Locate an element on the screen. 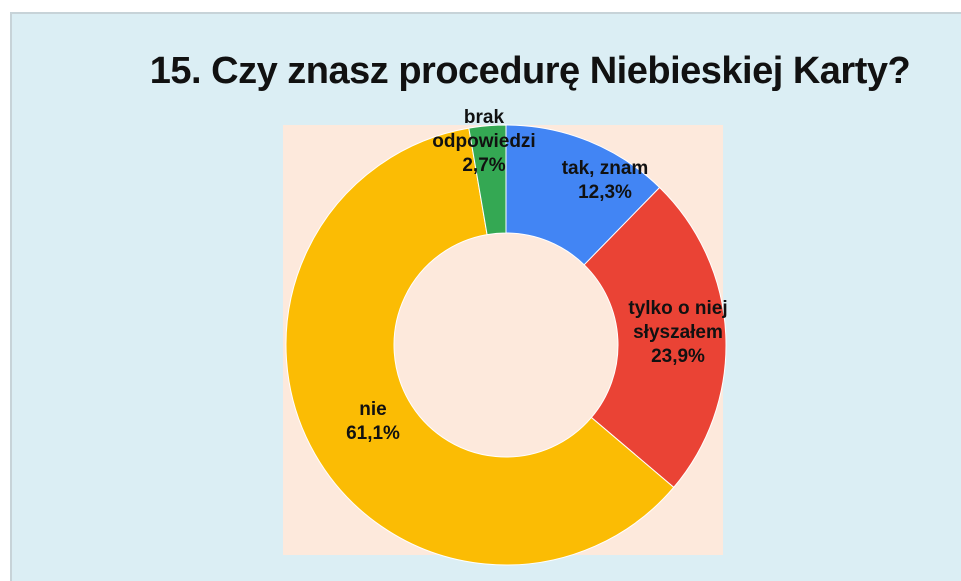  category-label: brak odpowiedzi is located at coordinates (484, 129).